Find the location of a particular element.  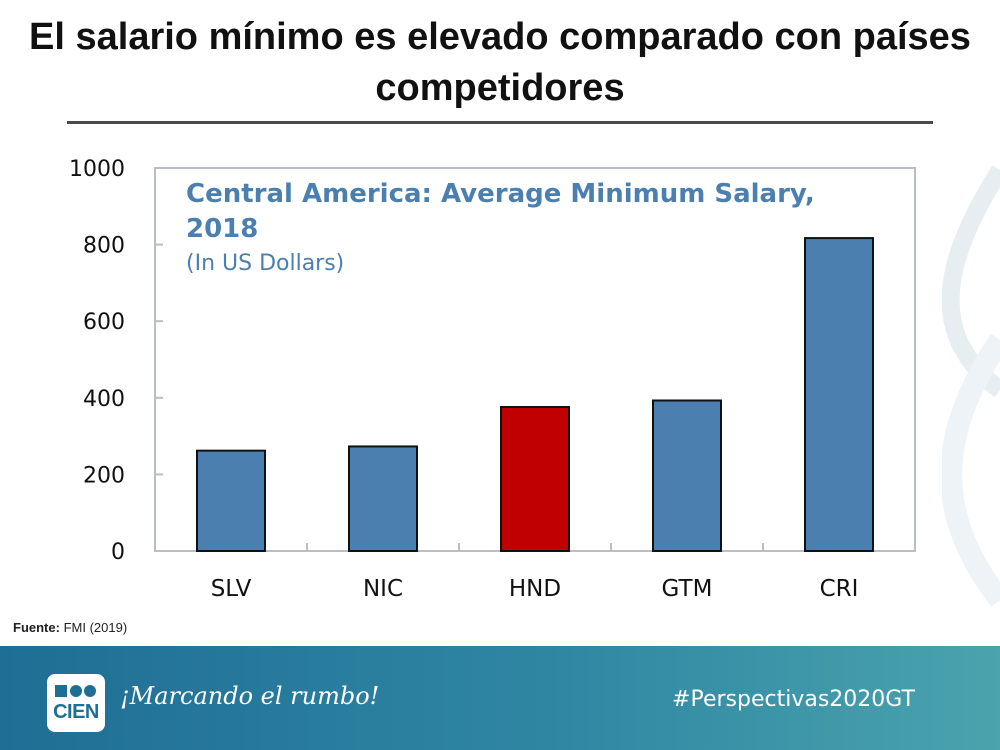

bar-gtm is located at coordinates (687, 475).